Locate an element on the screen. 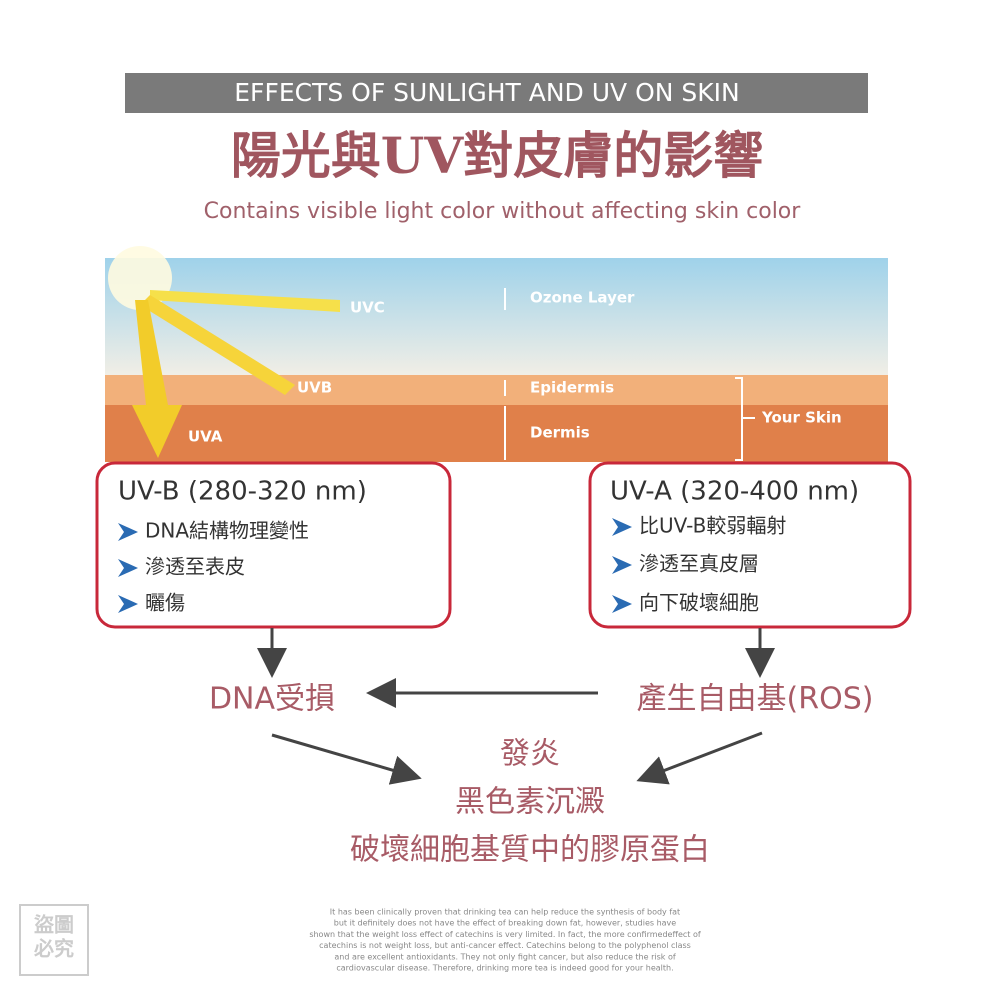 The image size is (1000, 1000). arrows is located at coordinates (516, 706).